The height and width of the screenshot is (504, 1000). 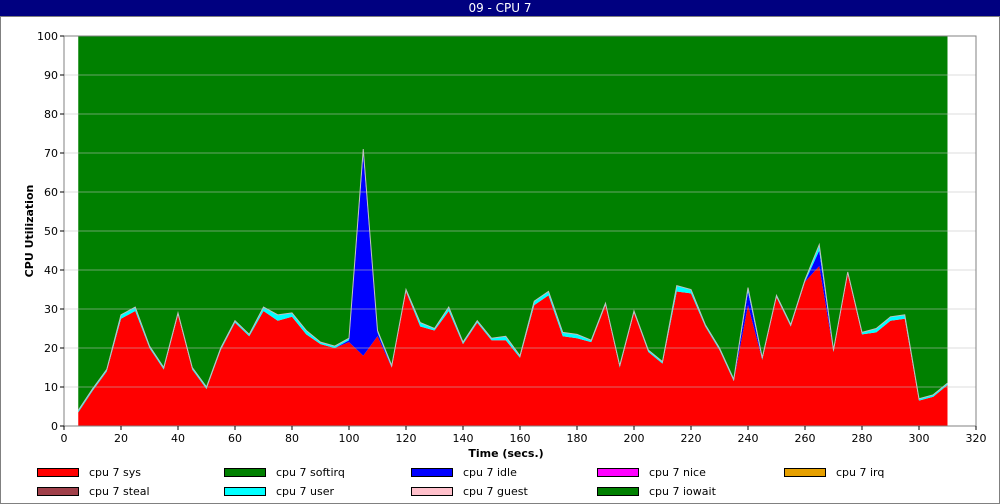 What do you see at coordinates (235, 438) in the screenshot?
I see `x-tick-label: 60` at bounding box center [235, 438].